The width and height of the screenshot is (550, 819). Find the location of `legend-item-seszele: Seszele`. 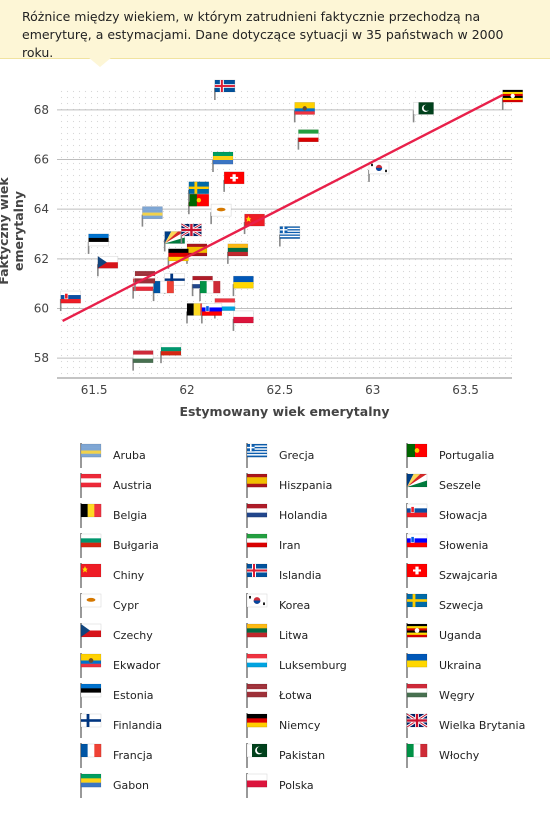

legend-item-seszele: Seszele is located at coordinates (477, 485).